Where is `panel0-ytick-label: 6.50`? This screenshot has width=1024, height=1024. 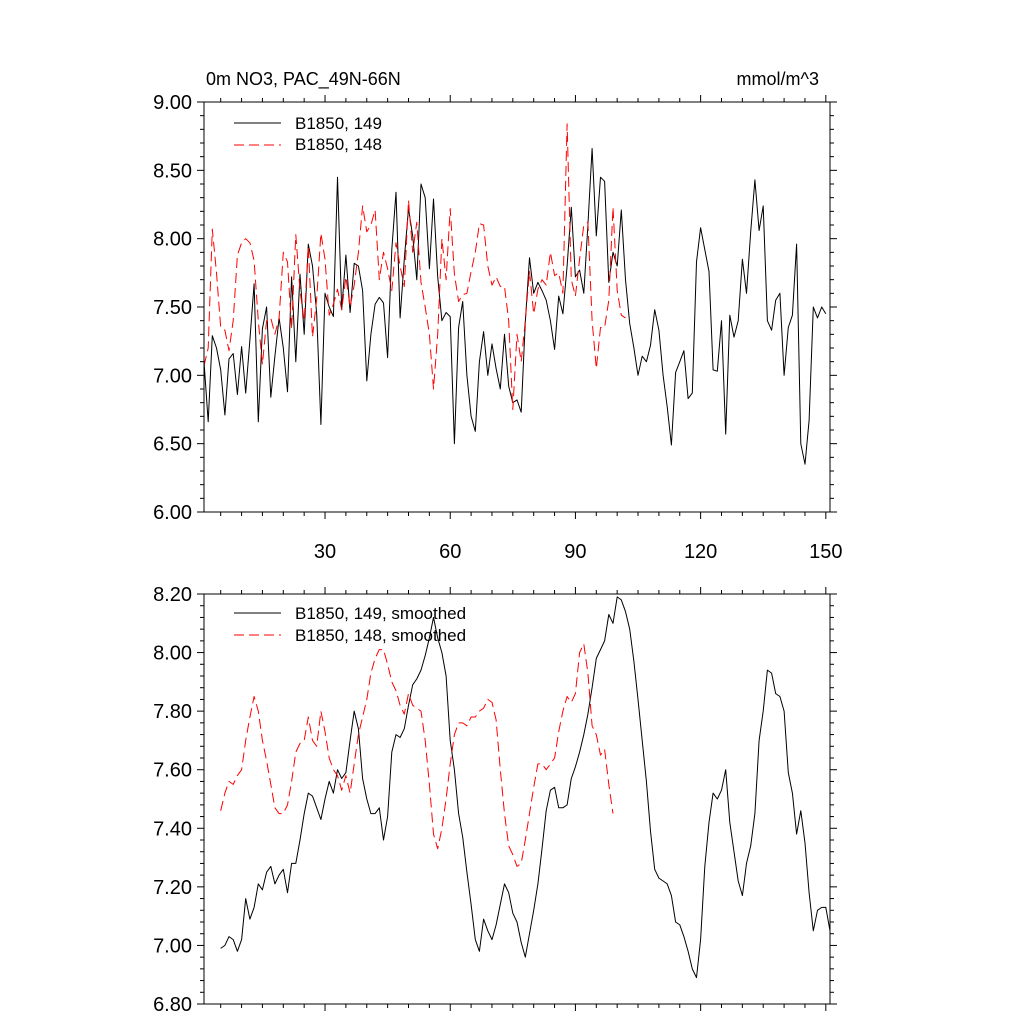
panel0-ytick-label: 6.50 is located at coordinates (172, 445).